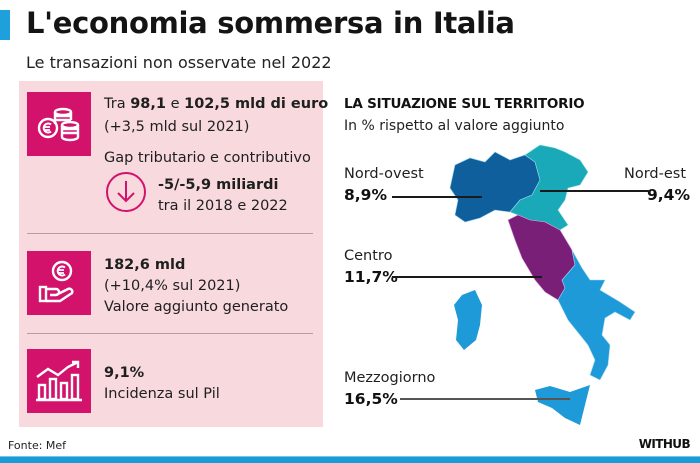  I want to click on page-subtitle: Le transazioni non osservate nel 2022, so click(179, 62).